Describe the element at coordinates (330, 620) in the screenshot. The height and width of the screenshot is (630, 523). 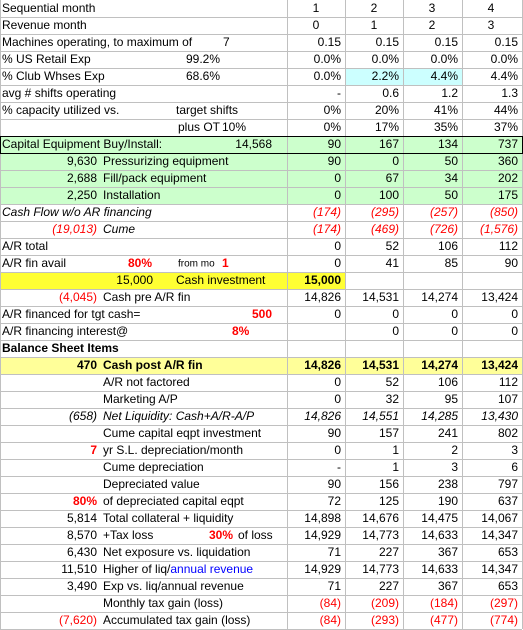
I see `value-cell: (84)` at that location.